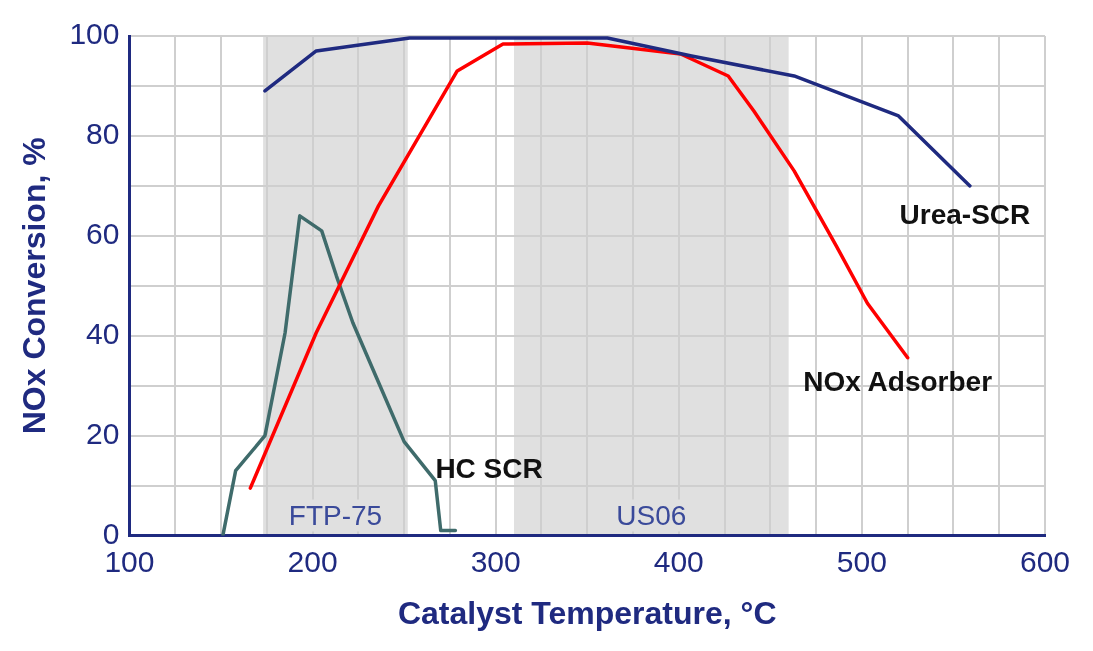 The width and height of the screenshot is (1093, 651). Describe the element at coordinates (489, 469) in the screenshot. I see `series-label: HC SCR` at that location.